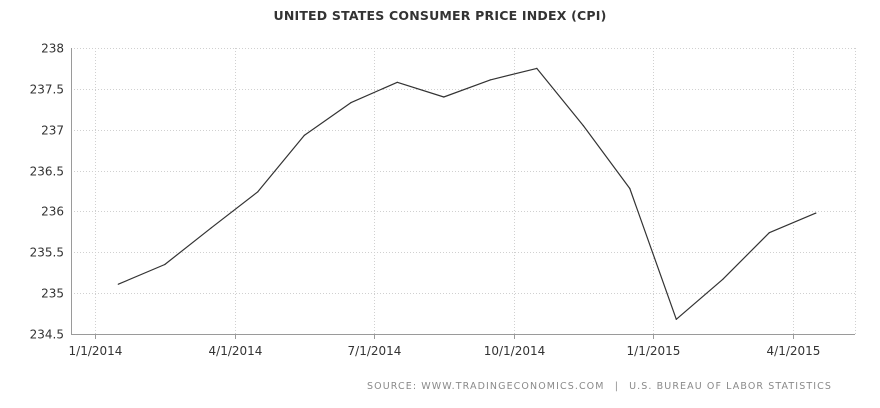 This screenshot has width=880, height=408. I want to click on y-tick-label: 236, so click(52, 212).